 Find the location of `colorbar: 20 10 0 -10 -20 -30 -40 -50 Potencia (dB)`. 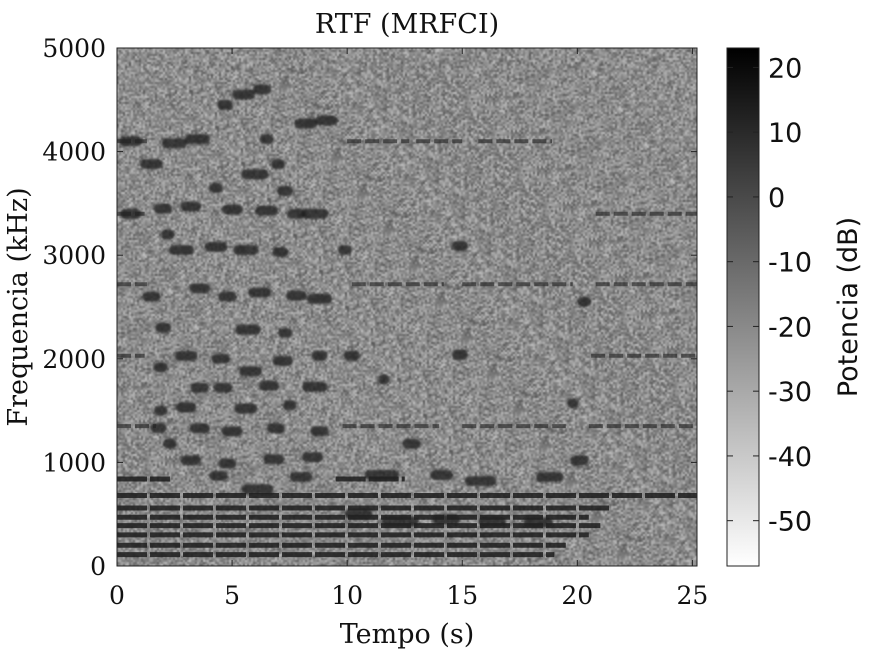

colorbar: 20 10 0 -10 -20 -30 -40 -50 Potencia (dB) is located at coordinates (795, 307).